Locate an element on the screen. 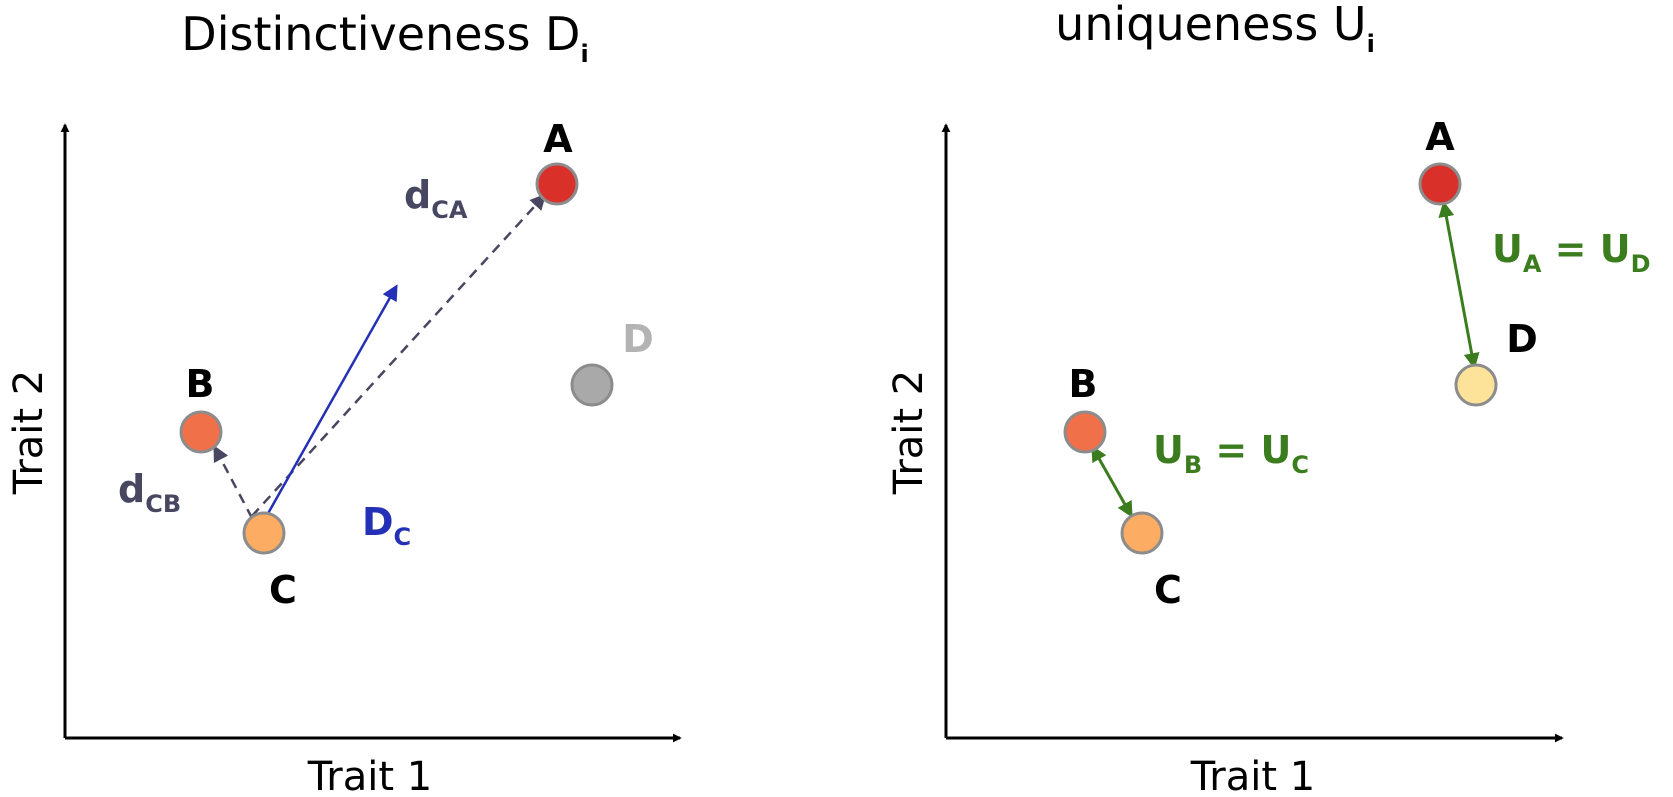 The width and height of the screenshot is (1673, 797). distance-arrow-c-b is located at coordinates (233, 482).